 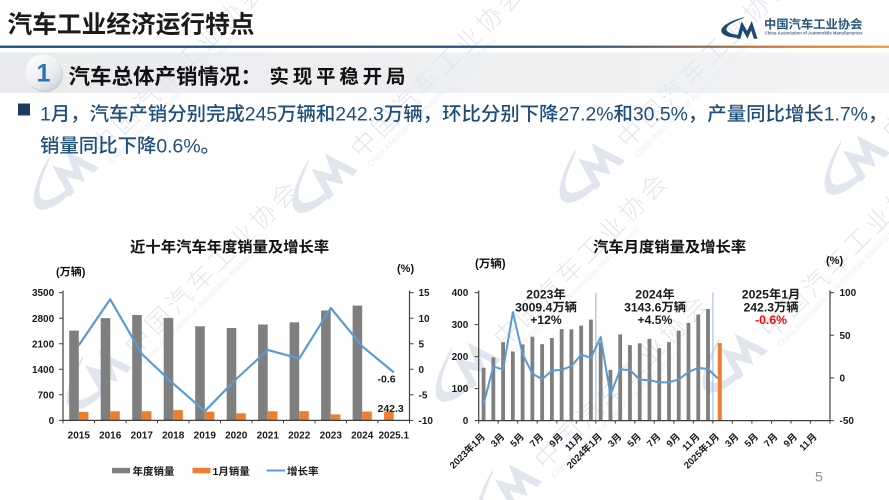 I want to click on svg-text: +4.5%, so click(x=655, y=320).